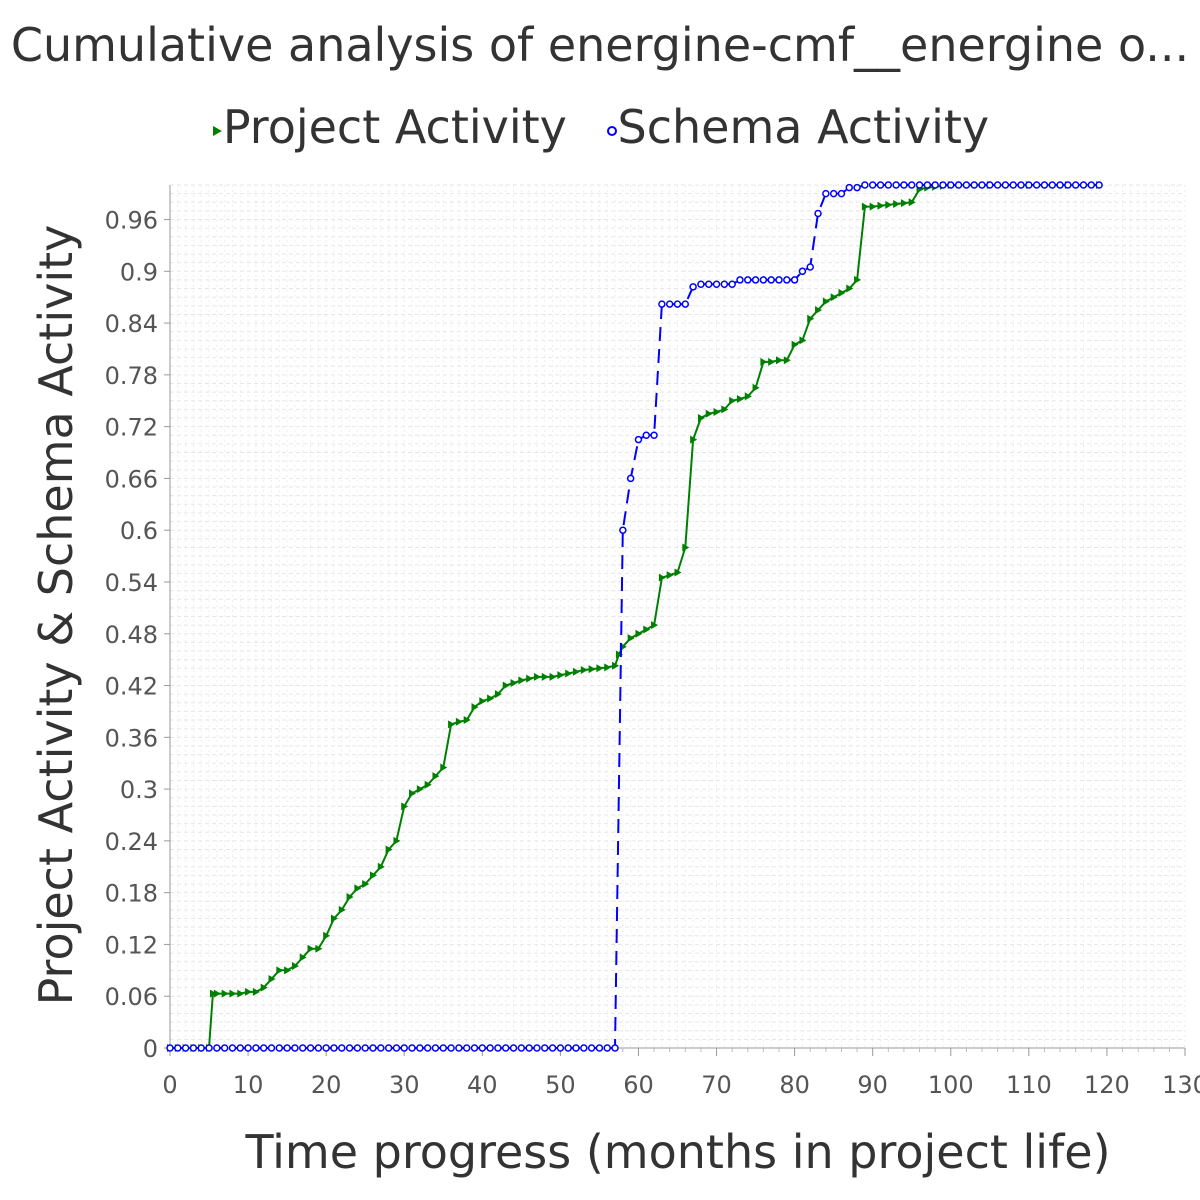  Describe the element at coordinates (638, 1085) in the screenshot. I see `x-tick-label: 60` at that location.